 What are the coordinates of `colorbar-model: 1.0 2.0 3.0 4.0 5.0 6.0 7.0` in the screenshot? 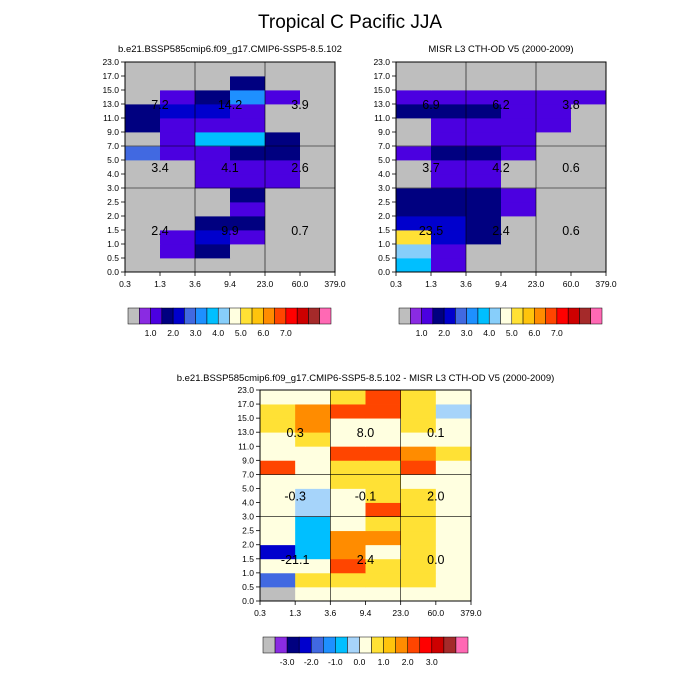 It's located at (229, 322).